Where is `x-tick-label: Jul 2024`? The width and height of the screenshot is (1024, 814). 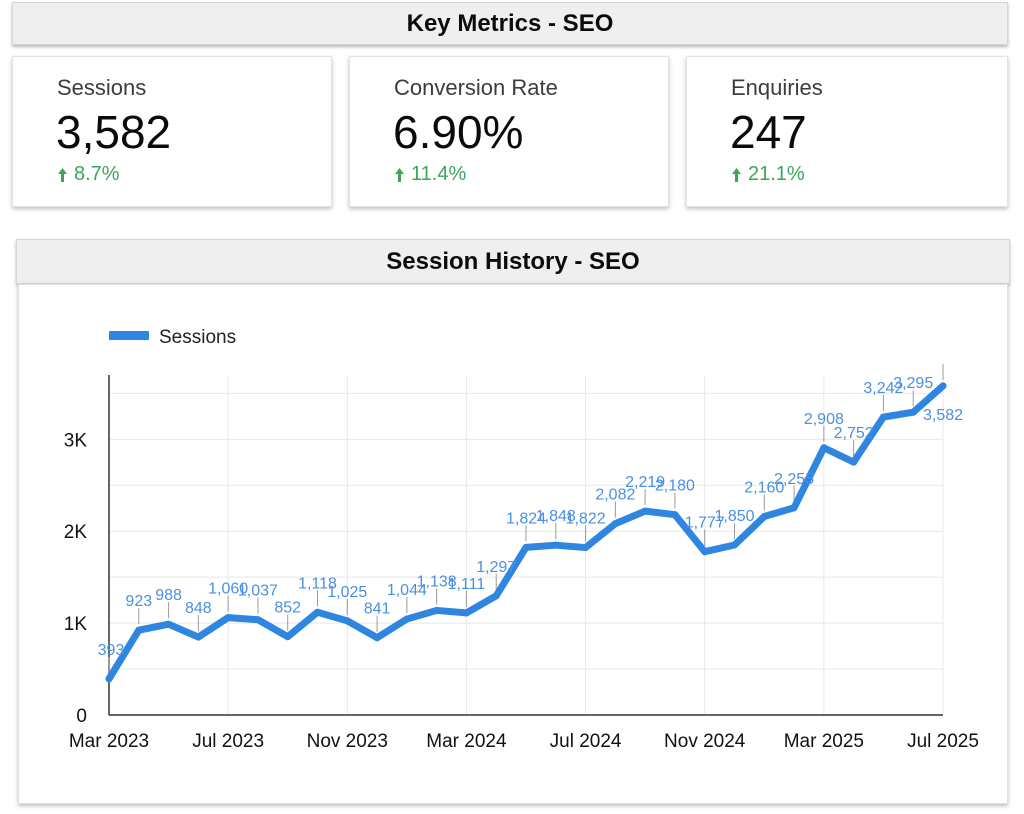
x-tick-label: Jul 2024 is located at coordinates (586, 741).